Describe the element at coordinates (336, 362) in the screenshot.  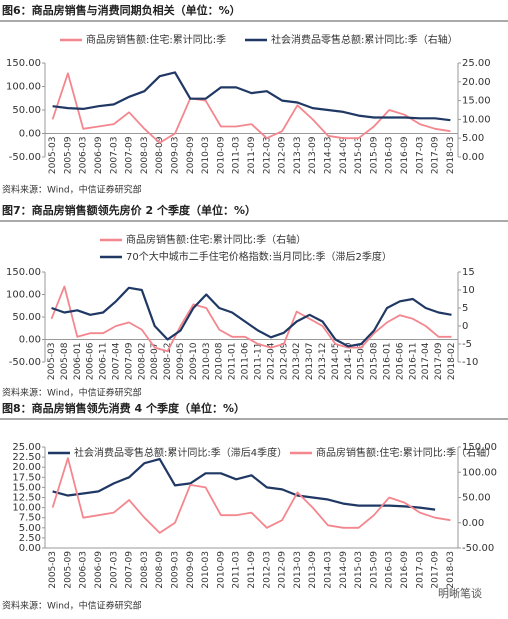
I see `x-tick-label: 2014-05` at that location.